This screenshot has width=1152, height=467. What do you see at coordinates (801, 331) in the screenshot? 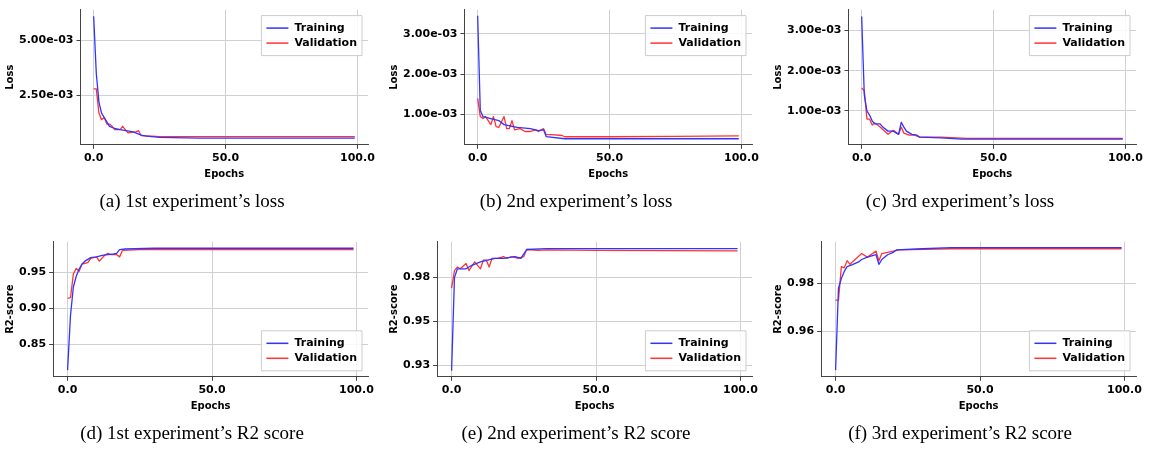
I see `y-tick-label: 0.96` at bounding box center [801, 331].